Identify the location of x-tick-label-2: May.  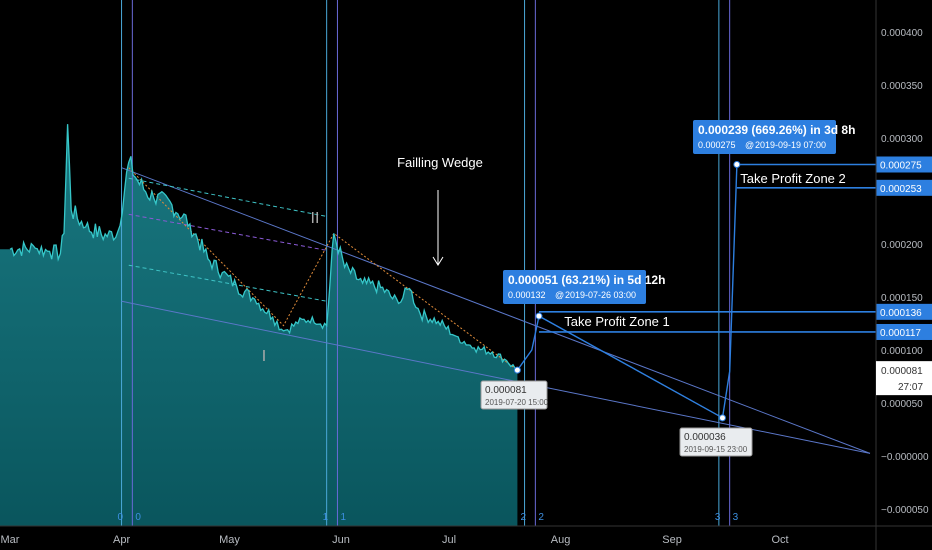
(229, 540).